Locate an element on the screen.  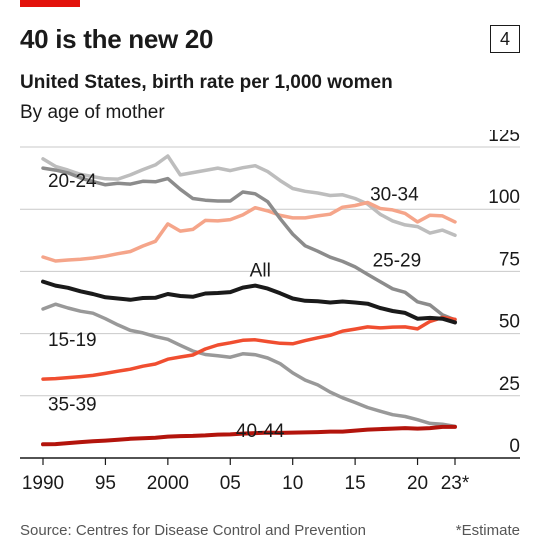
brand-accent-bar is located at coordinates (50, 3).